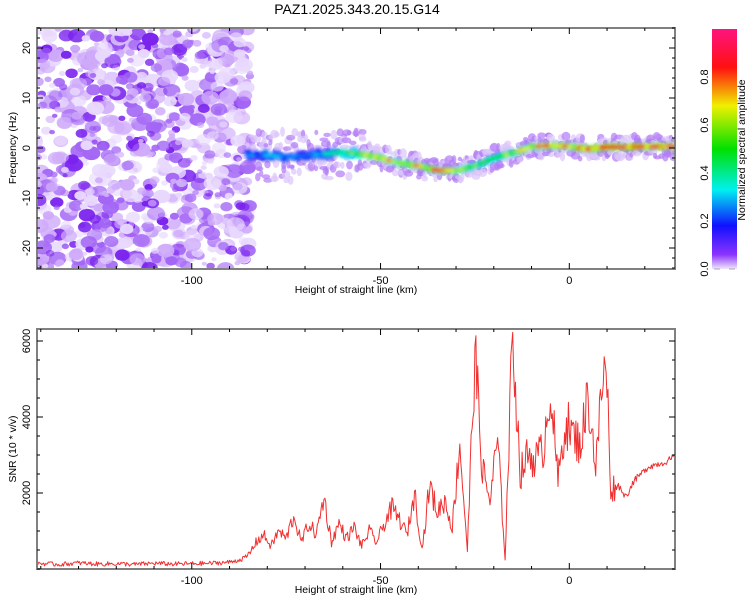 The image size is (750, 600). I want to click on x-tick-label: 0, so click(569, 281).